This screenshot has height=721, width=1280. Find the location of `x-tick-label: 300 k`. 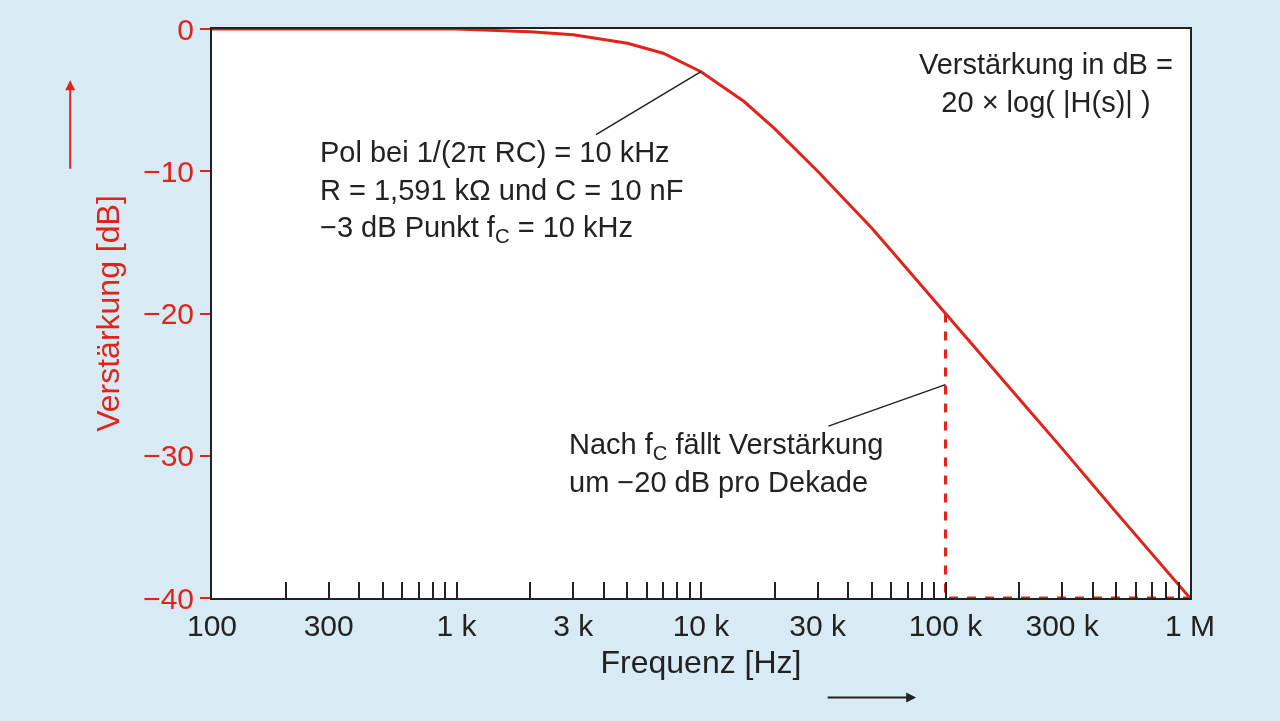

x-tick-label: 300 k is located at coordinates (1062, 625).